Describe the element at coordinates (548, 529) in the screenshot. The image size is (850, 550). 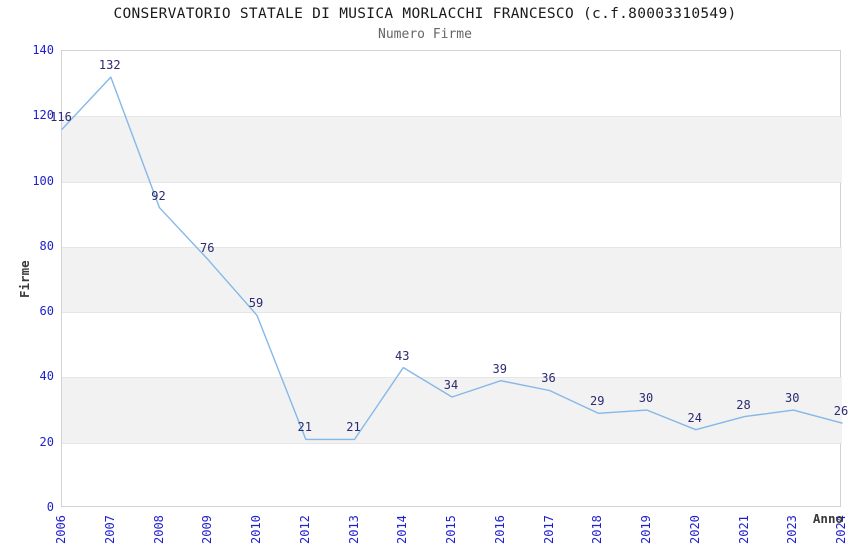
I see `x-tick-label: 2017` at that location.